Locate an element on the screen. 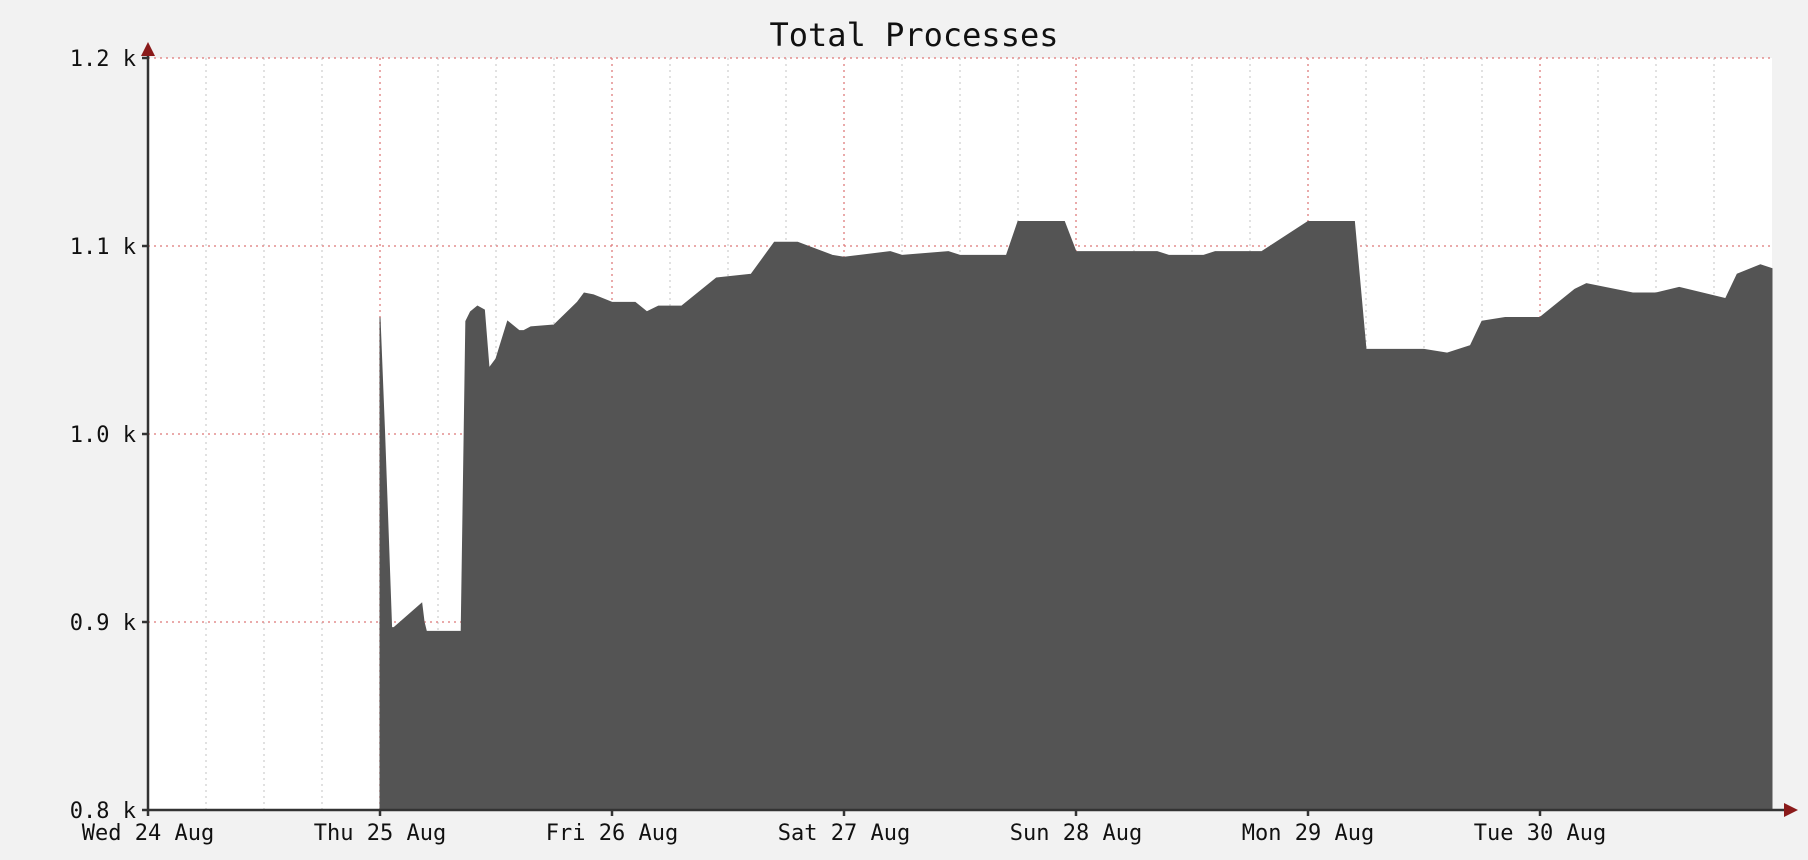 The width and height of the screenshot is (1808, 860). y-tick-label: 0.9 k is located at coordinates (103, 623).